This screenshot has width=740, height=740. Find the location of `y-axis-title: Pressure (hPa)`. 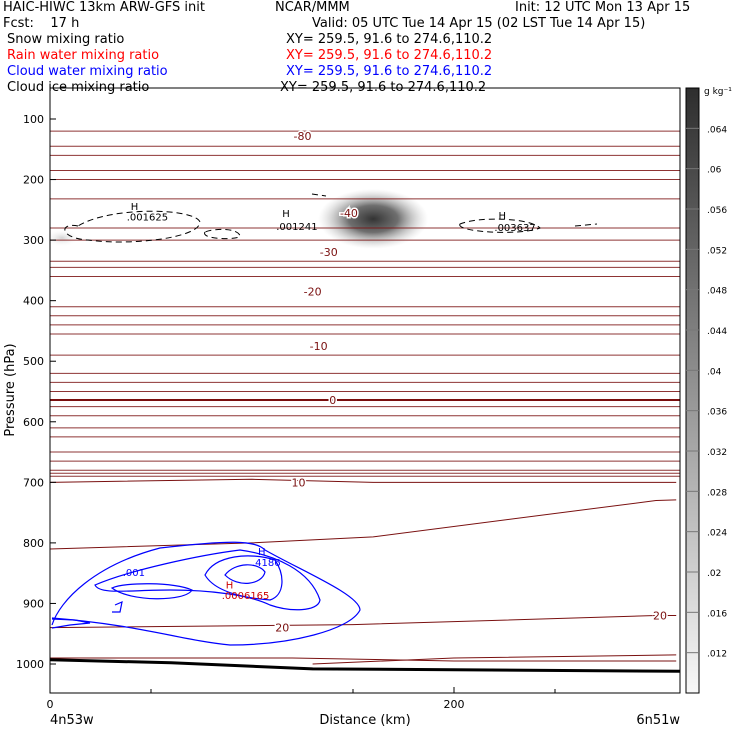

y-axis-title: Pressure (hPa) is located at coordinates (10, 389).